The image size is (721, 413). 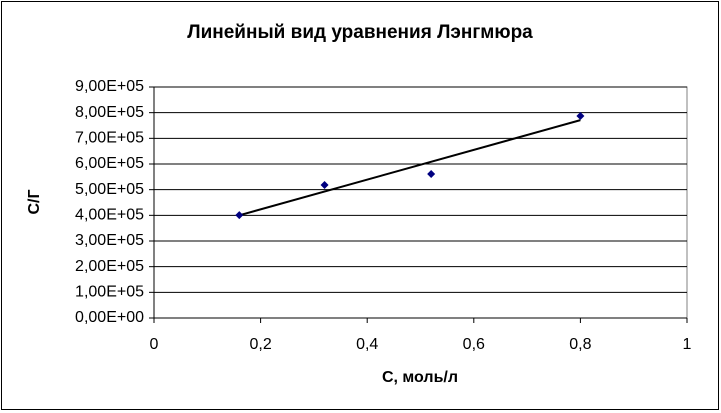 I want to click on y-tick-label: 9,00E+05, so click(x=109, y=86).